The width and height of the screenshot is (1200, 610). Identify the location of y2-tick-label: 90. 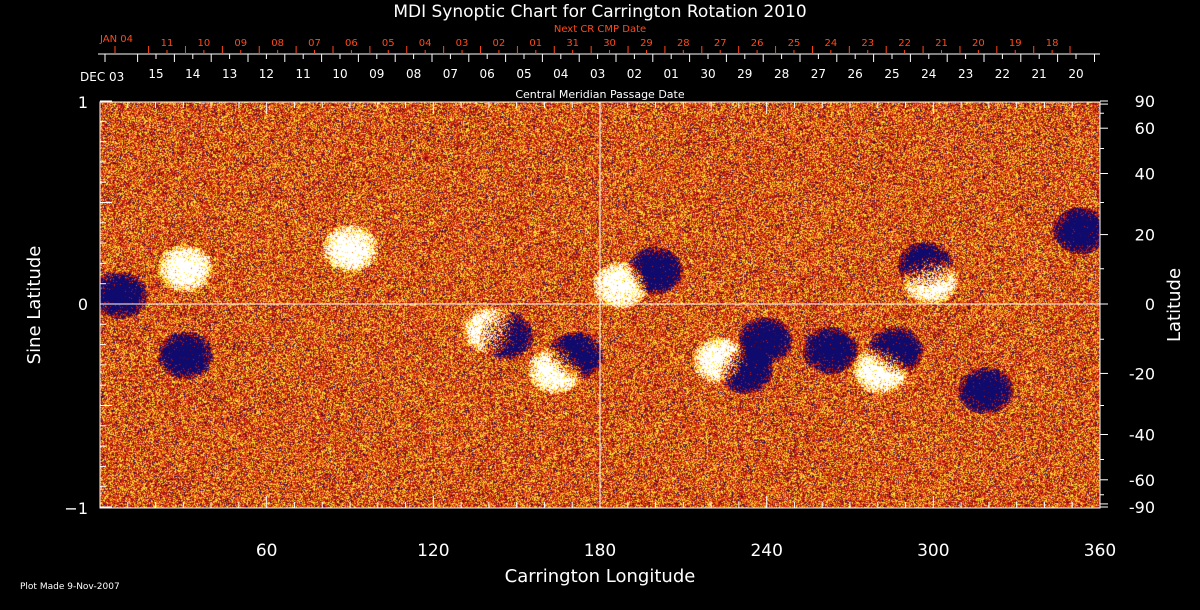
(1145, 101).